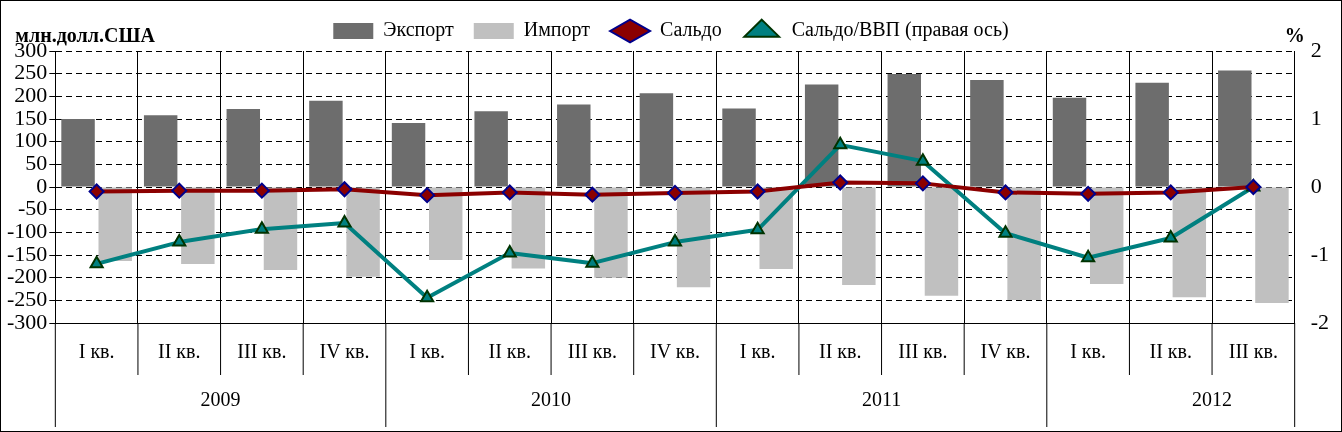  What do you see at coordinates (1319, 253) in the screenshot?
I see `y2-tick-label: -1` at bounding box center [1319, 253].